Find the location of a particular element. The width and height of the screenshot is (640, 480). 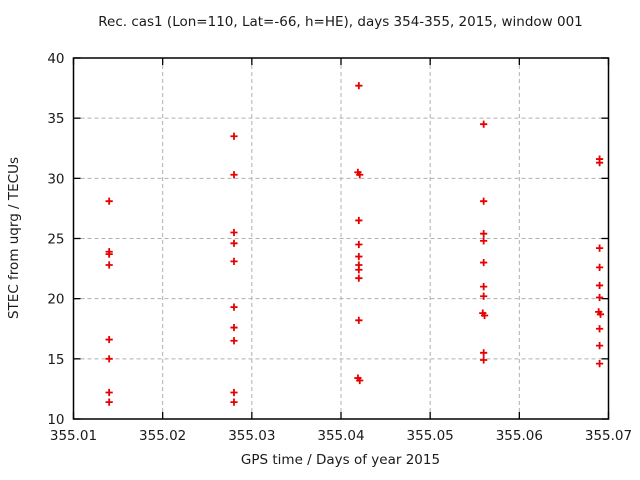

y-tick-label: 10 is located at coordinates (55, 420).